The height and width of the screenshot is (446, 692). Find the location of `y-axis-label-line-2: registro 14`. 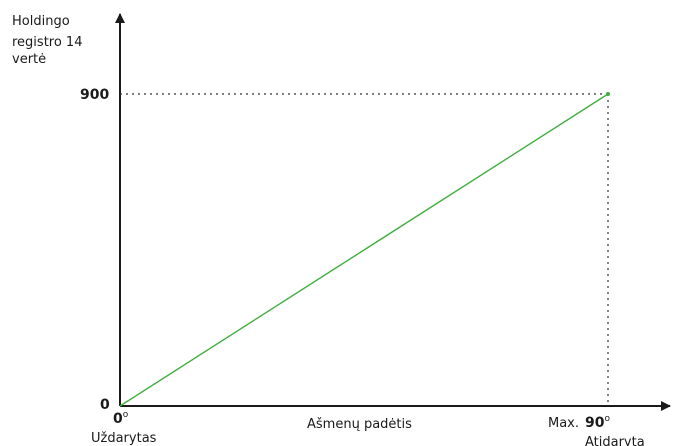

y-axis-label-line-2: registro 14 is located at coordinates (47, 42).